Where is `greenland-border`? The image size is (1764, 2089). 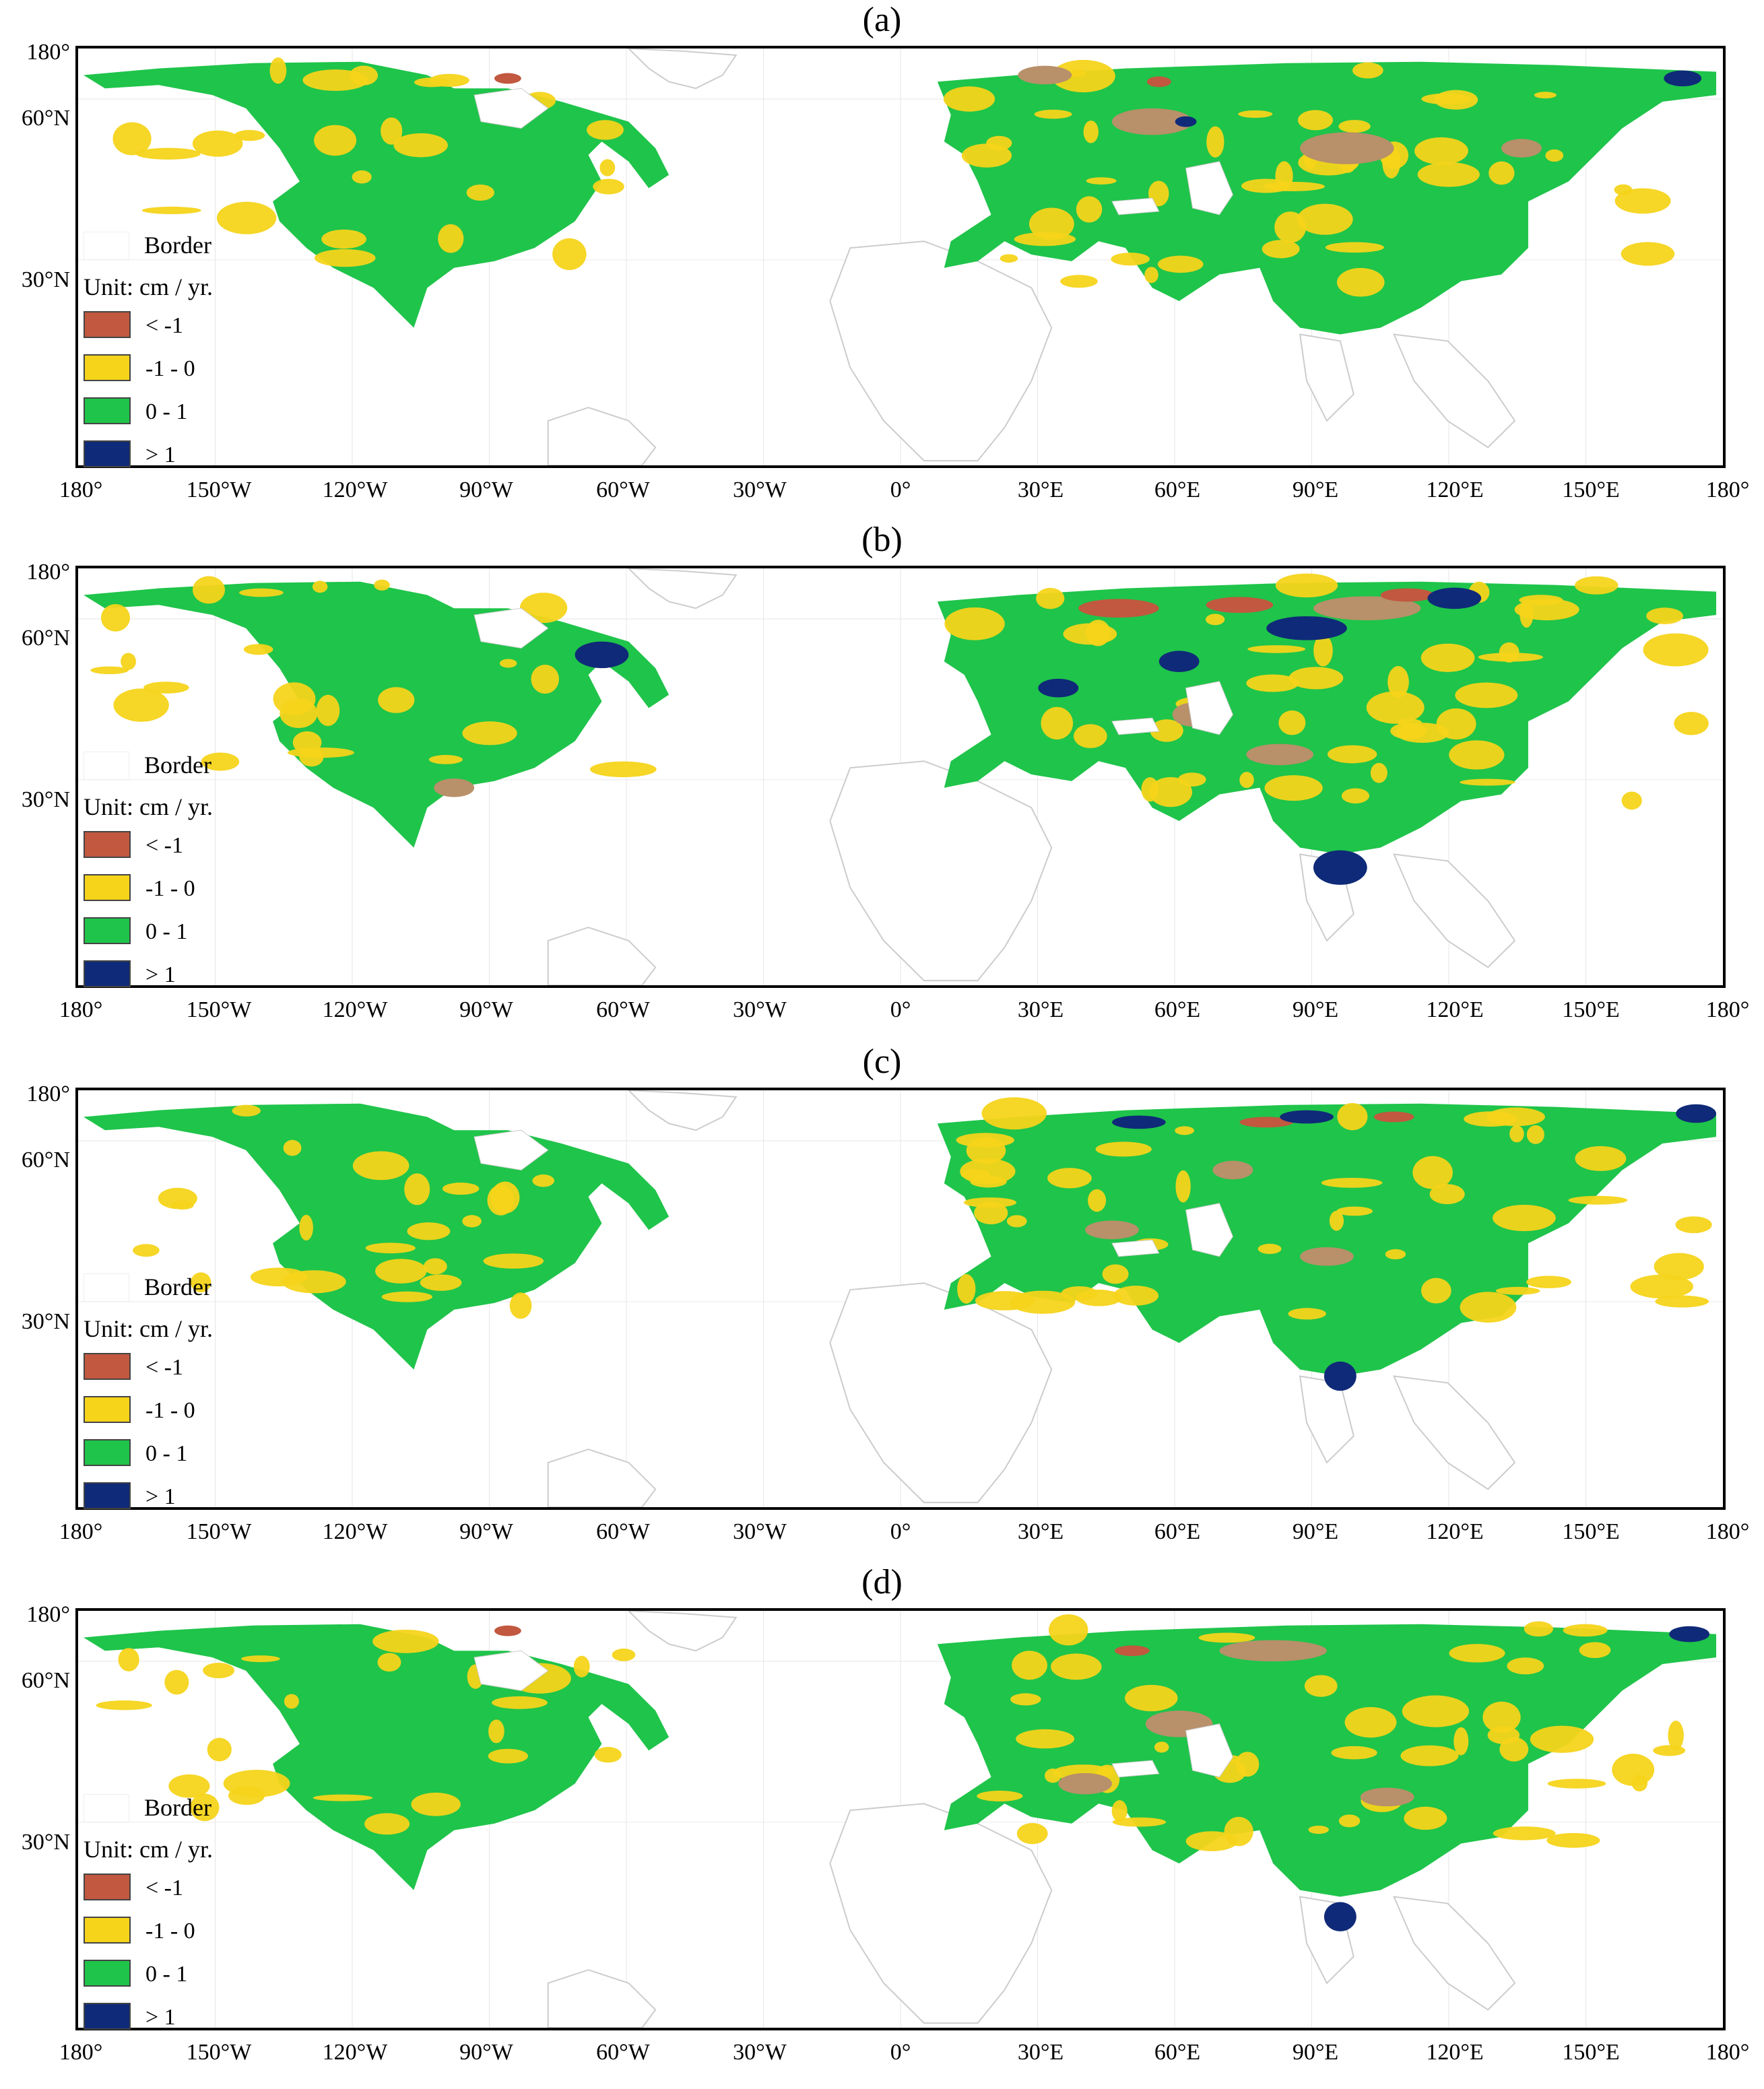 greenland-border is located at coordinates (682, 1110).